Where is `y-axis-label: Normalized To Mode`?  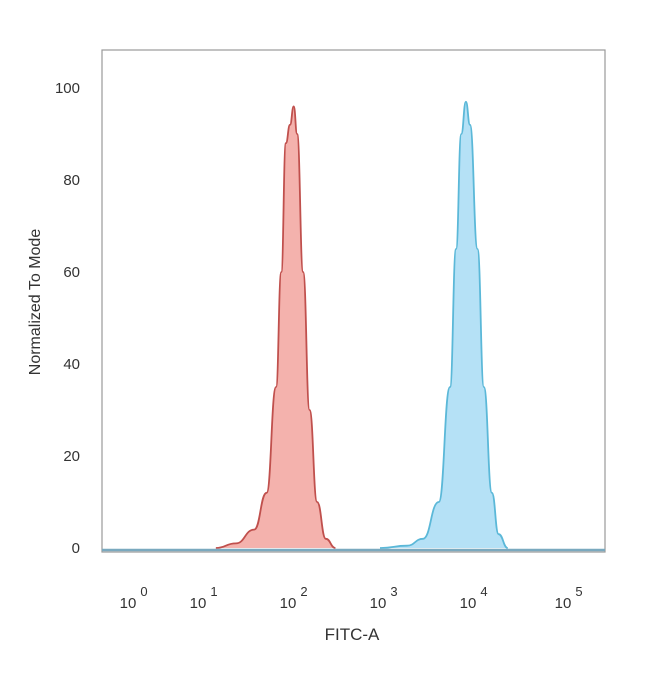 y-axis-label: Normalized To Mode is located at coordinates (35, 302).